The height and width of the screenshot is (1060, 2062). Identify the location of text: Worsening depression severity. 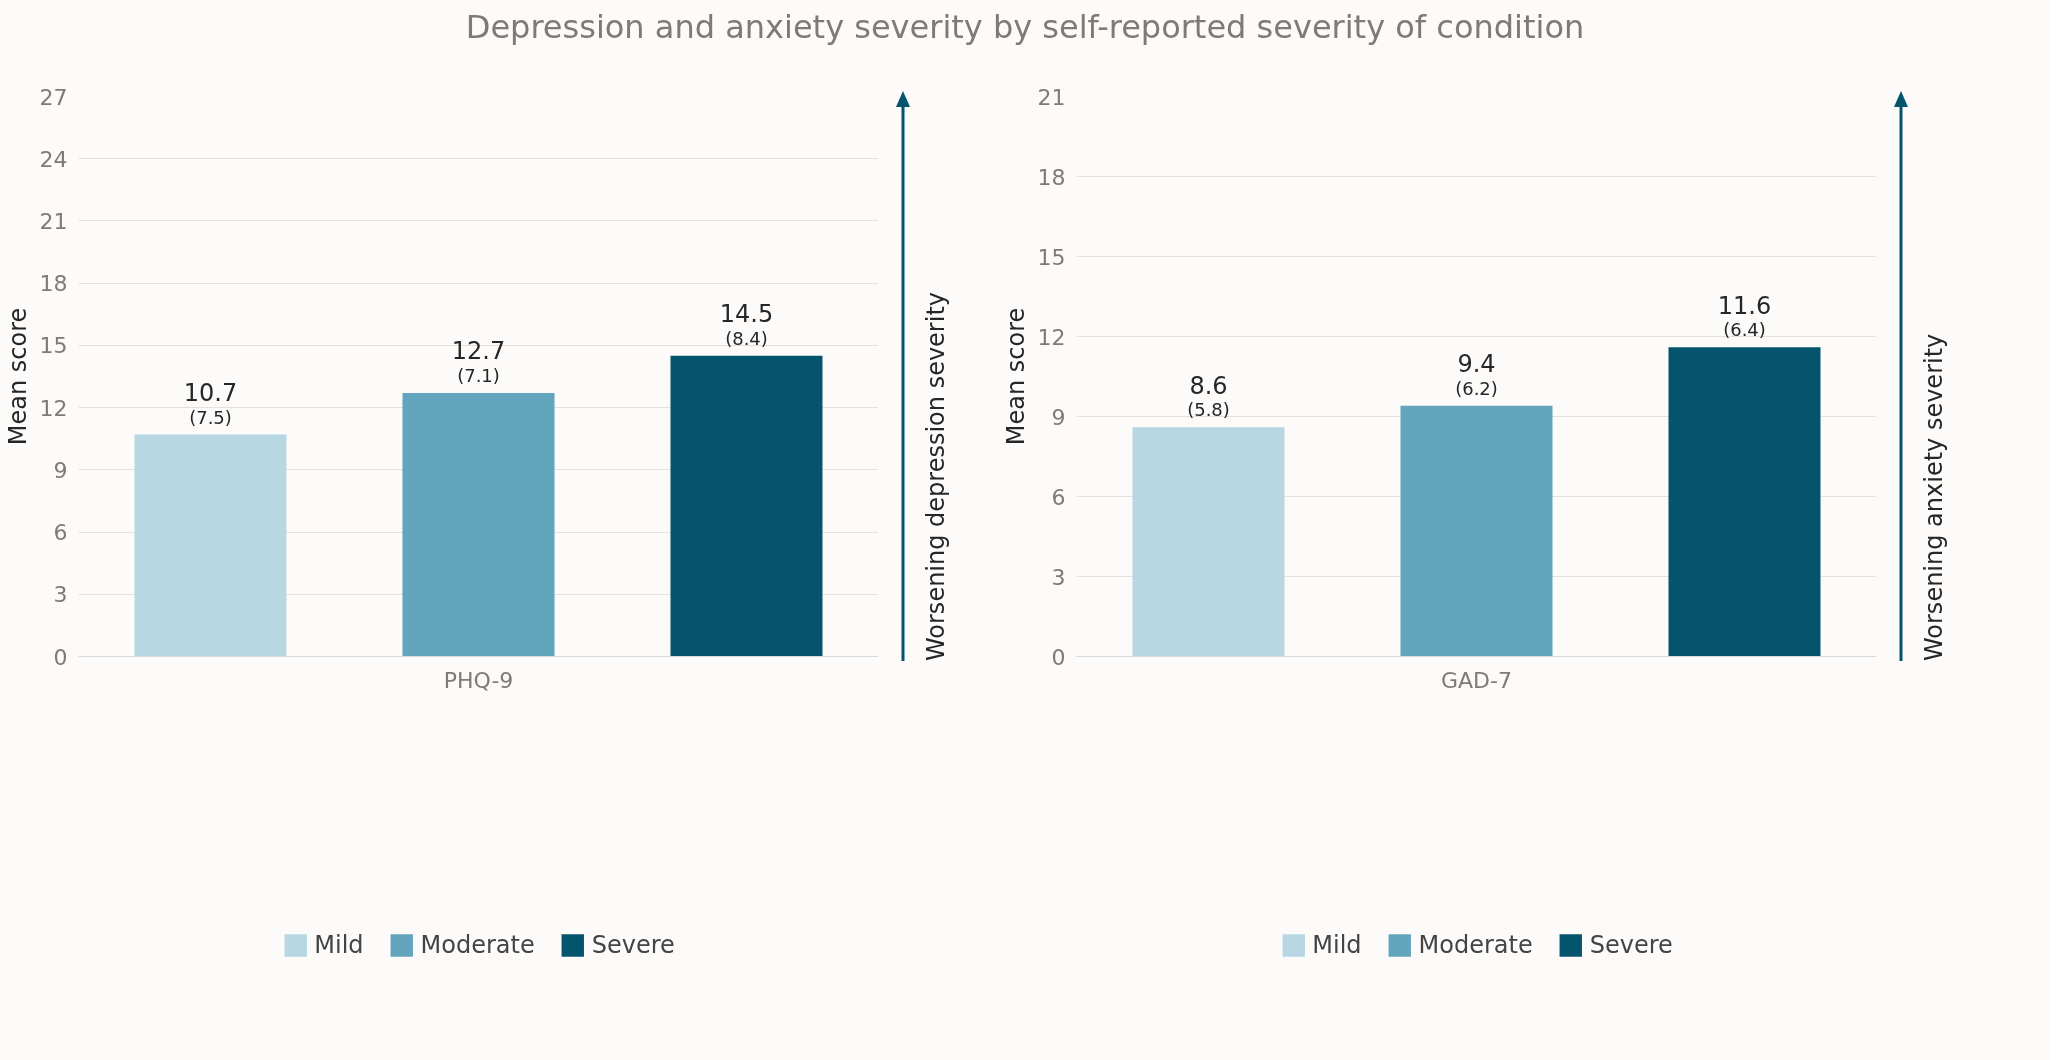
(936, 475).